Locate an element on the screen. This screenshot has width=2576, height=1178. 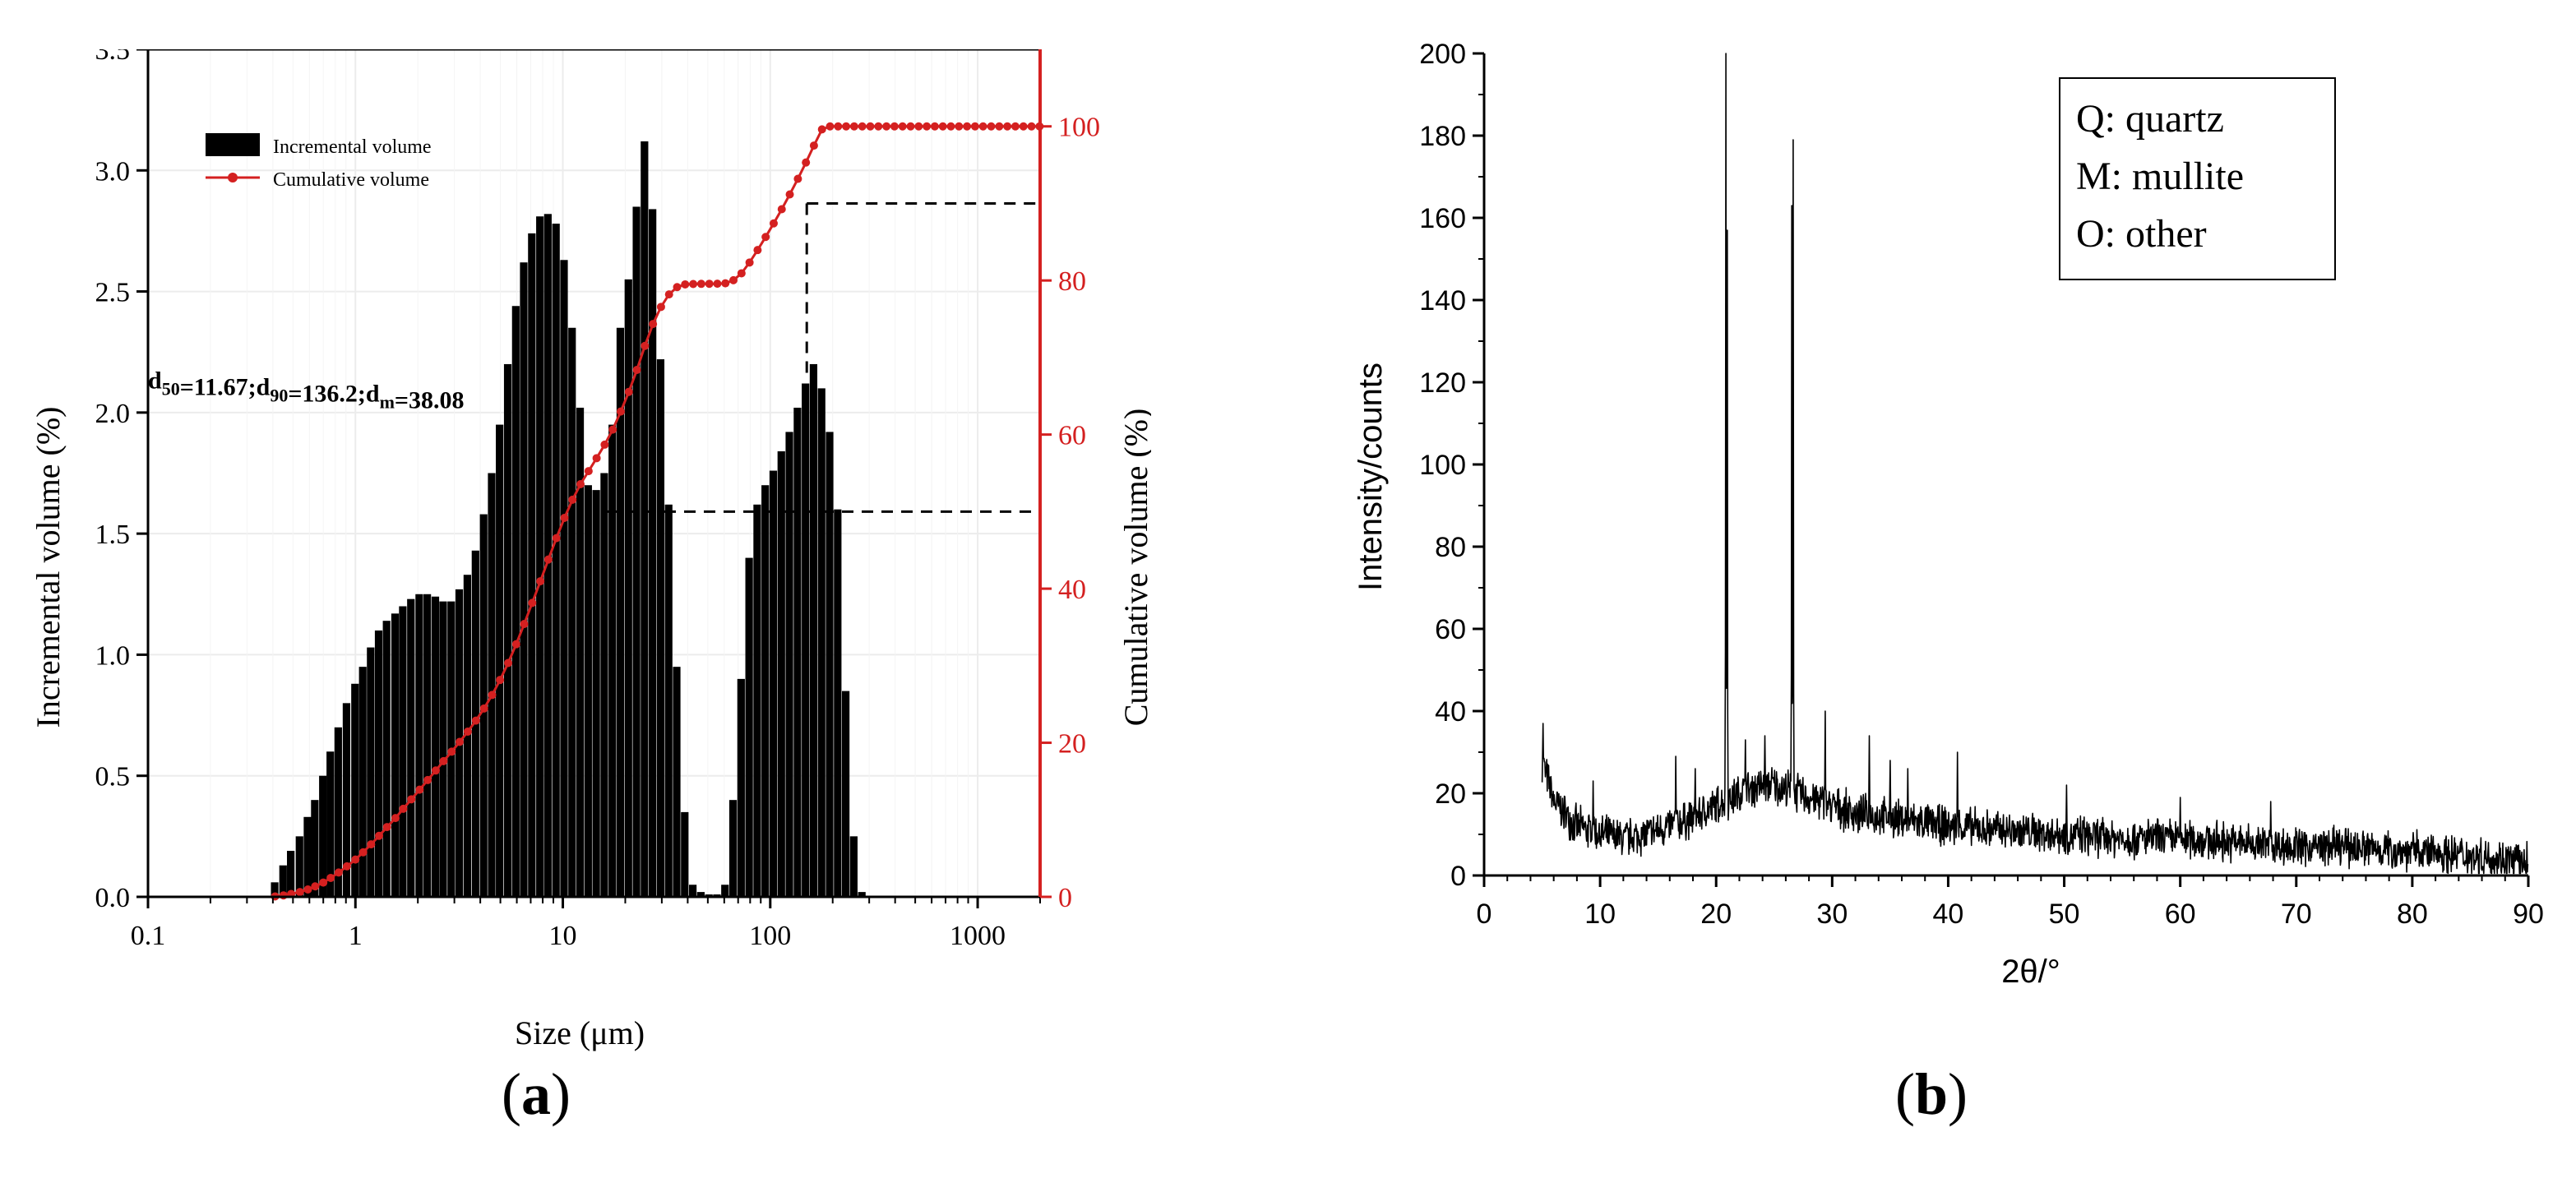
legend-line: Q: quartz is located at coordinates (2150, 119).